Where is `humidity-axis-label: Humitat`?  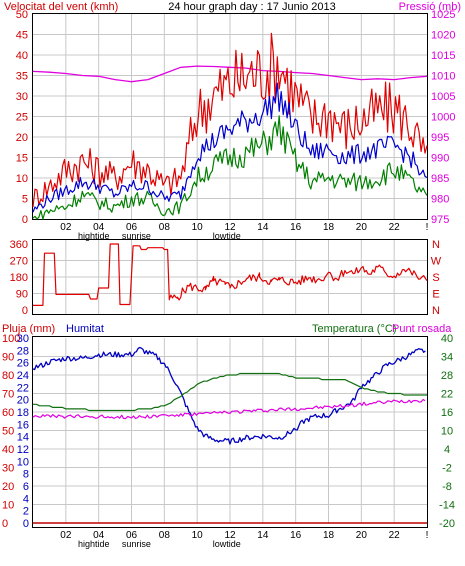 humidity-axis-label: Humitat is located at coordinates (85, 329).